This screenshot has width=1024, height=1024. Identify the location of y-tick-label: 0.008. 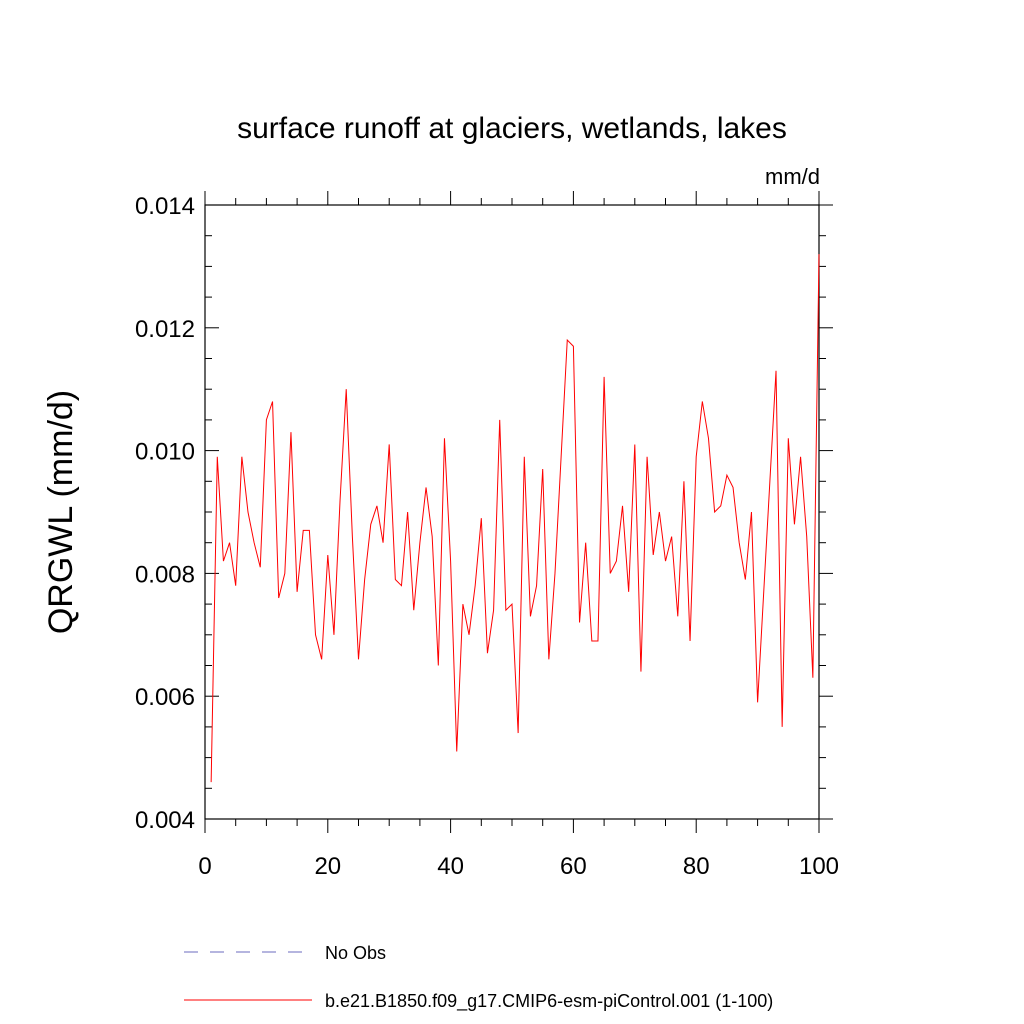
(165, 574).